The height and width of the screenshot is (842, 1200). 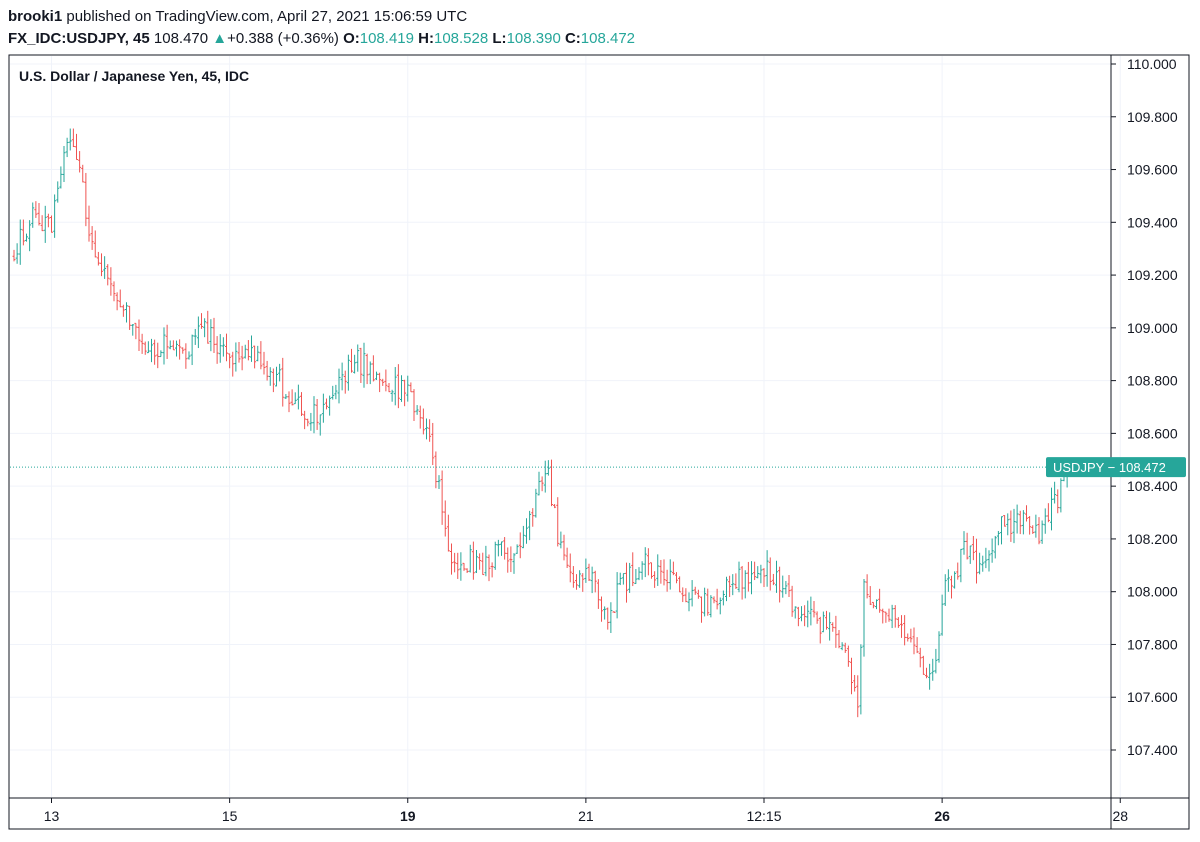 What do you see at coordinates (52, 816) in the screenshot?
I see `time-tick-label: 13` at bounding box center [52, 816].